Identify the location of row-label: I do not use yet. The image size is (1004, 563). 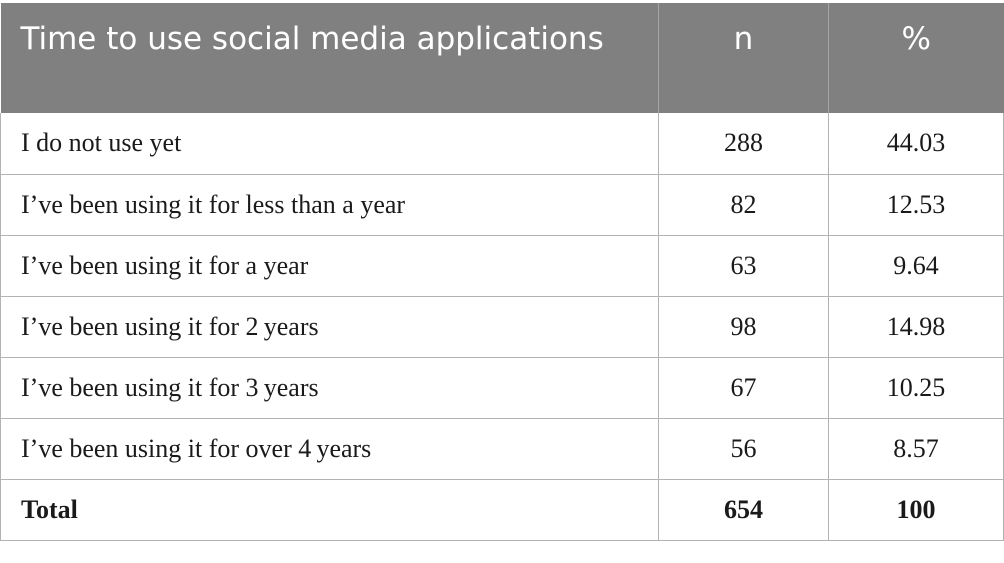
(329, 144).